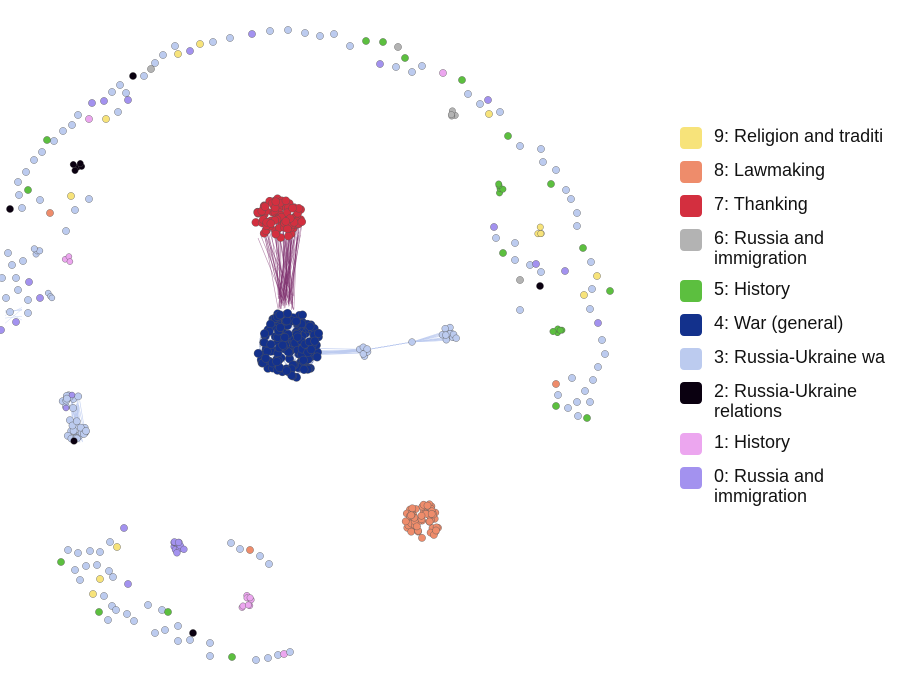 The height and width of the screenshot is (675, 900). What do you see at coordinates (786, 401) in the screenshot?
I see `legend-label-2: 2: Russia-Ukraine relations` at bounding box center [786, 401].